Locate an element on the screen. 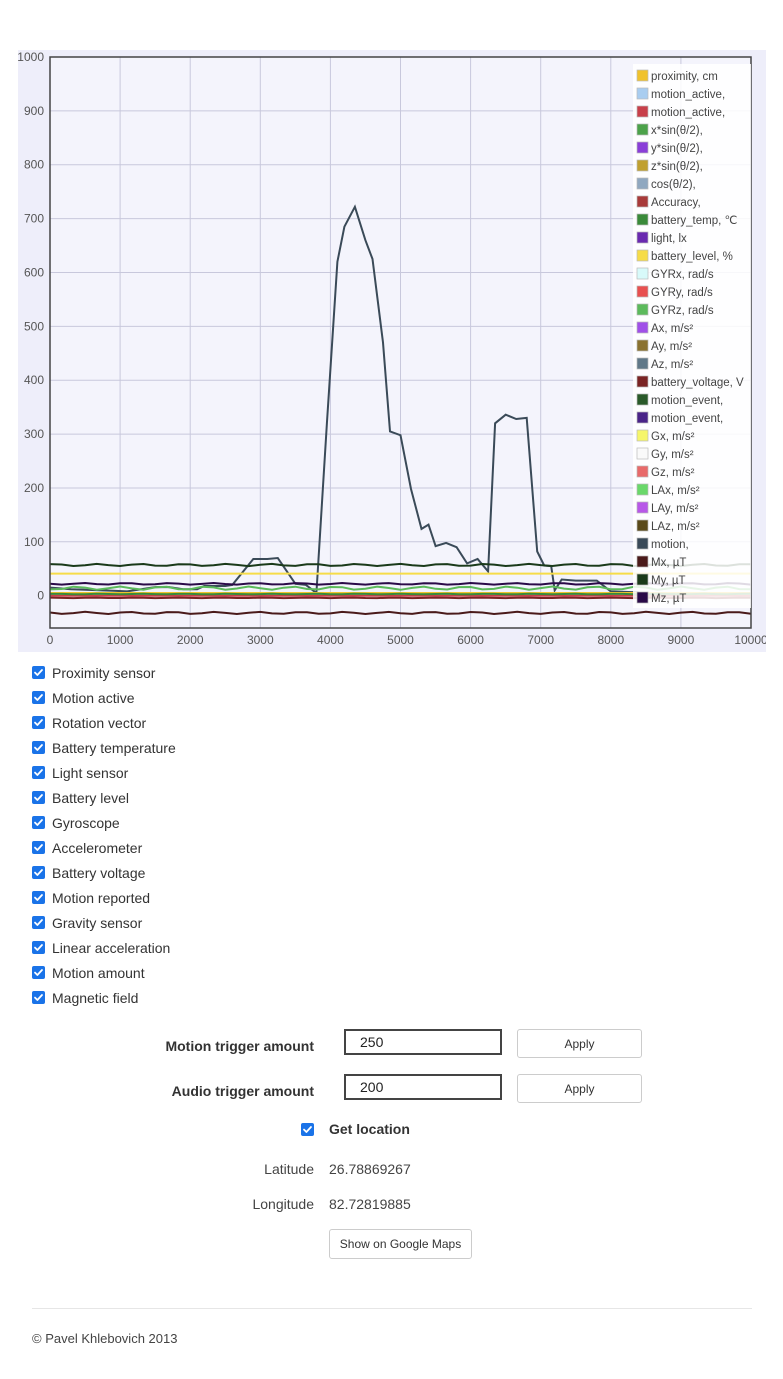 The height and width of the screenshot is (1379, 783). audio-trigger-label: Audio trigger amount is located at coordinates (242, 1091).